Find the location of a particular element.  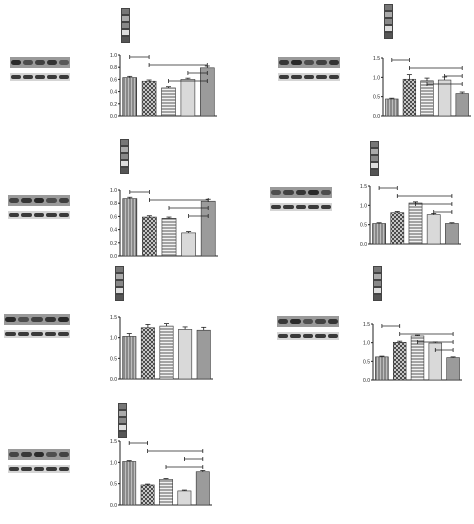

y-tick-label: 0.2 is located at coordinates (113, 244).